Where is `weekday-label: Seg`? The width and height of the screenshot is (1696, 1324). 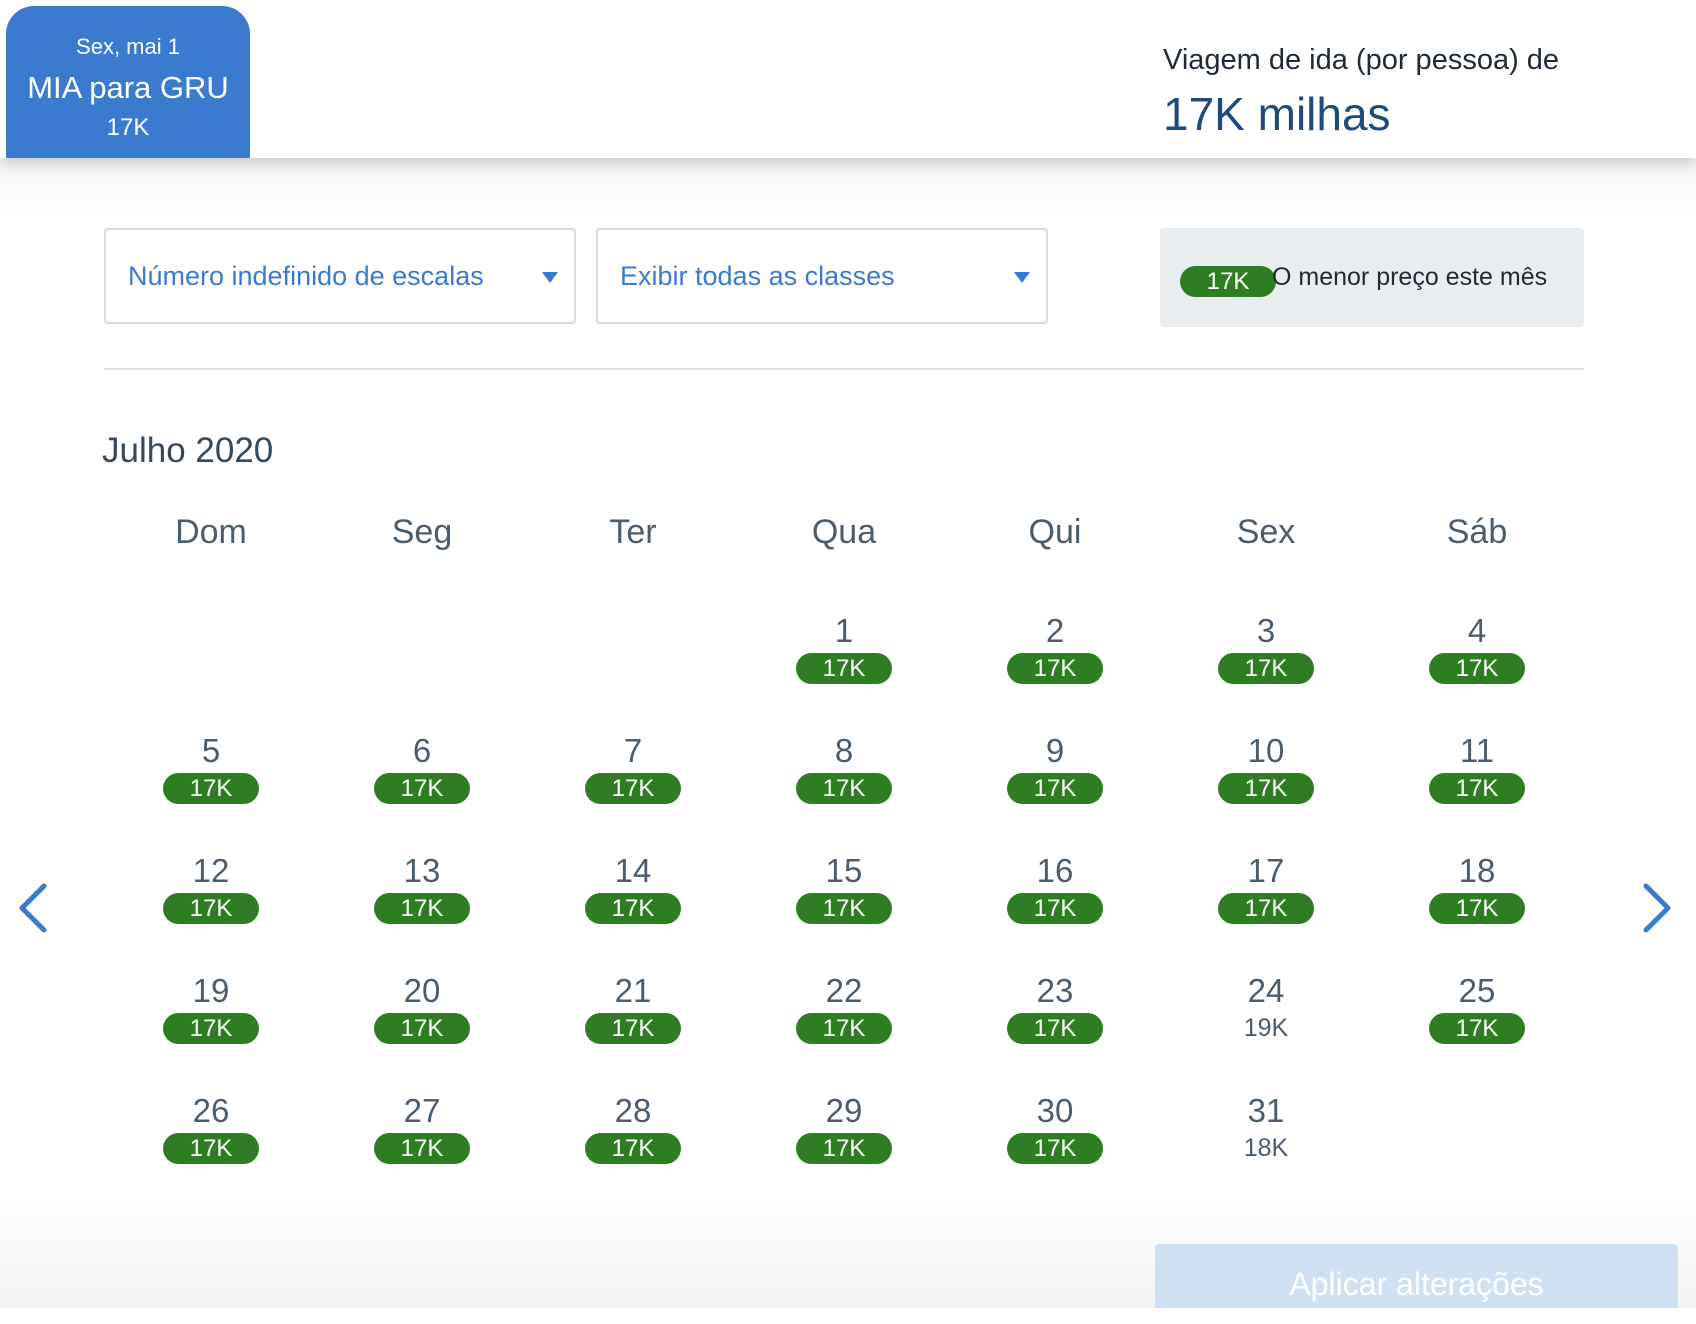 weekday-label: Seg is located at coordinates (422, 532).